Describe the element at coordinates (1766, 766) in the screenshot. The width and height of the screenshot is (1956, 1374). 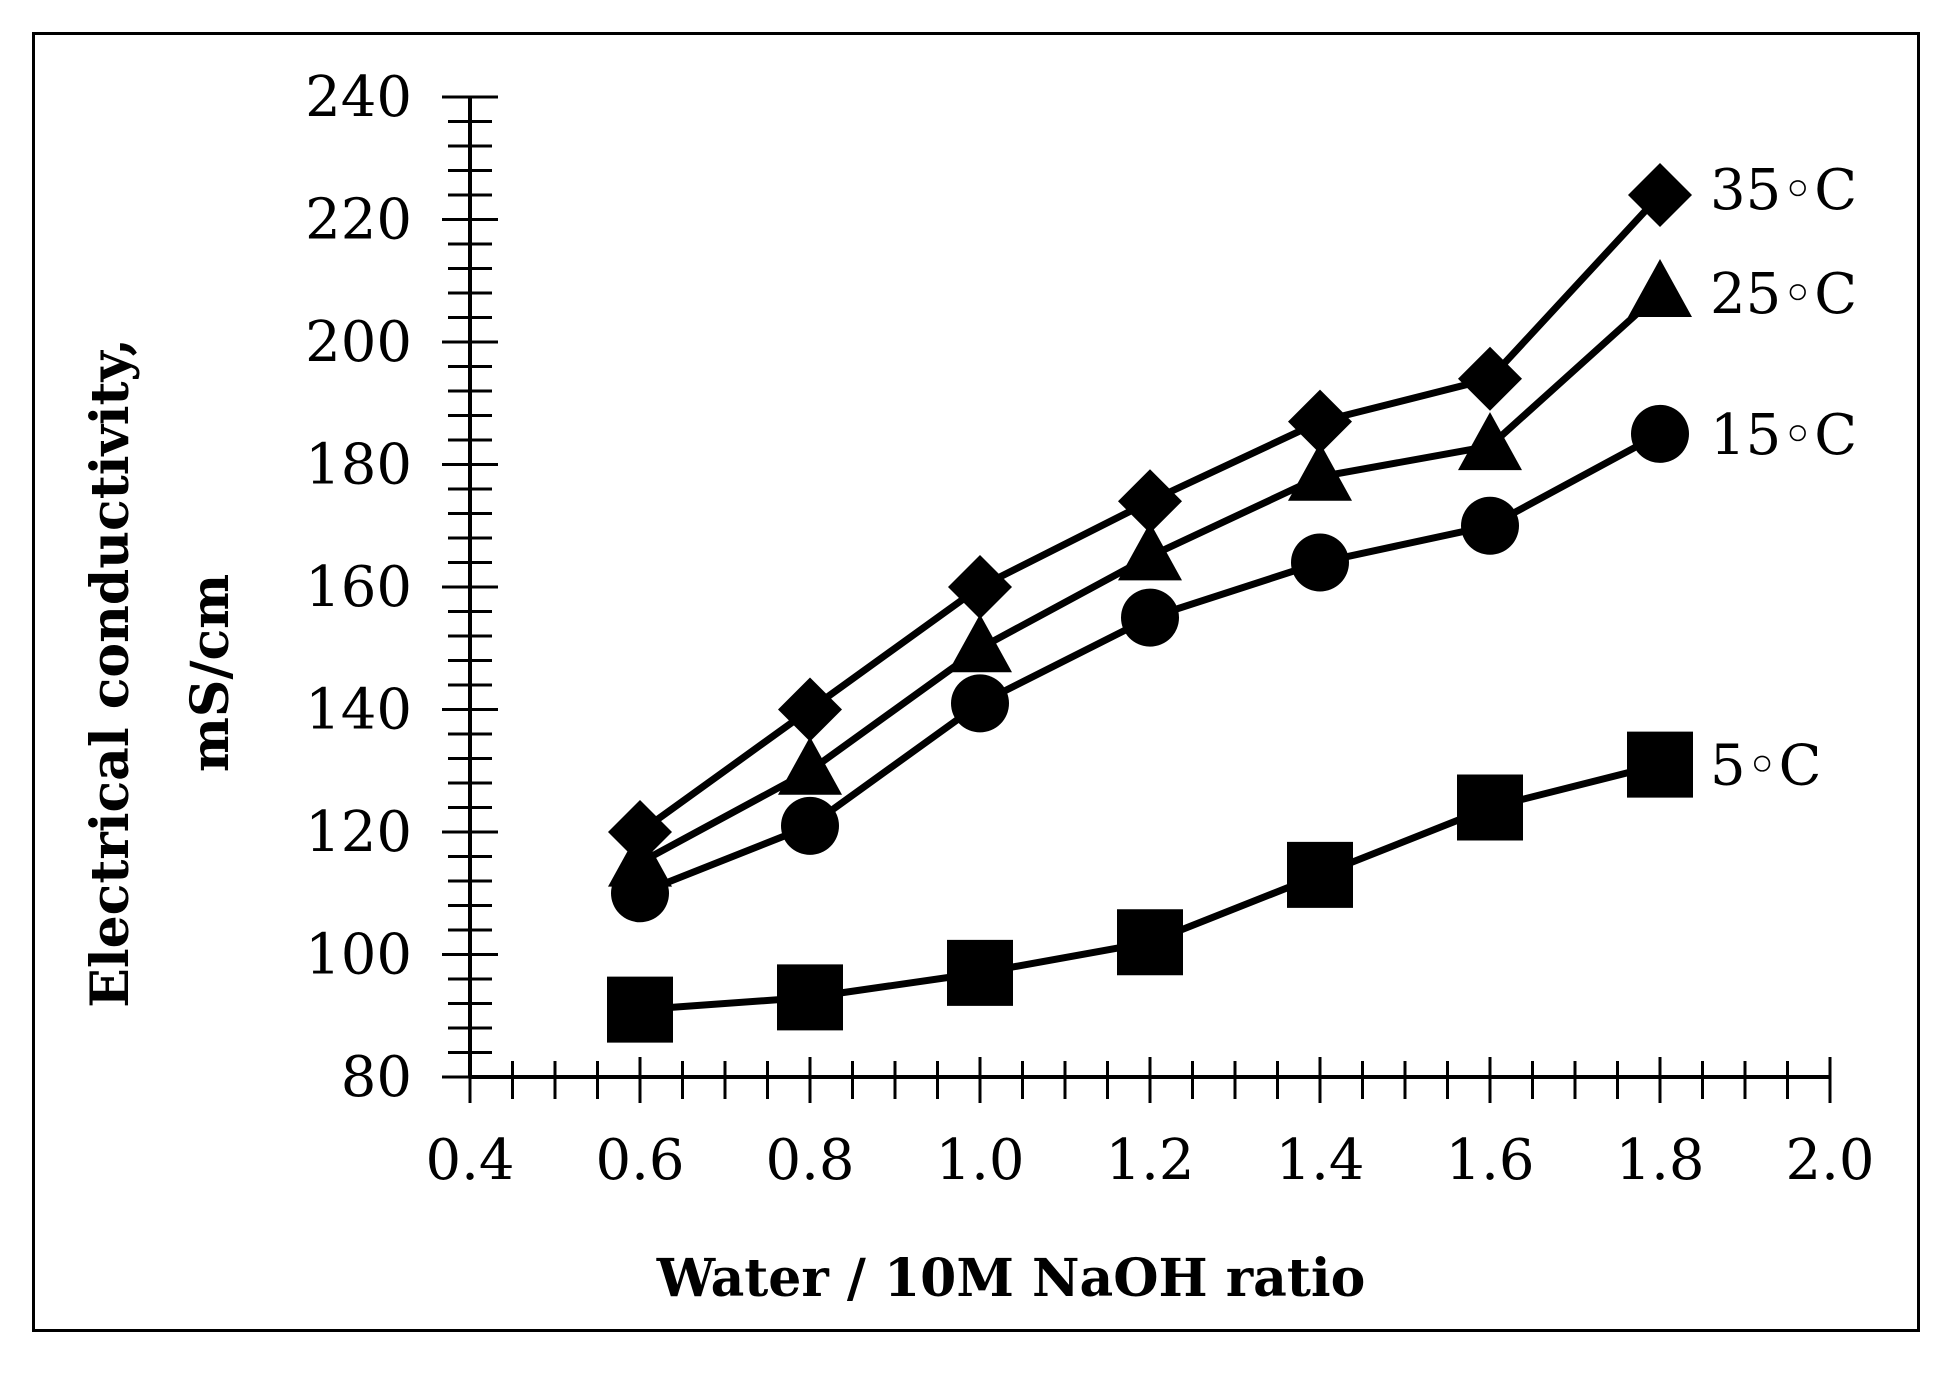
I see `series-label: 5◦C` at that location.